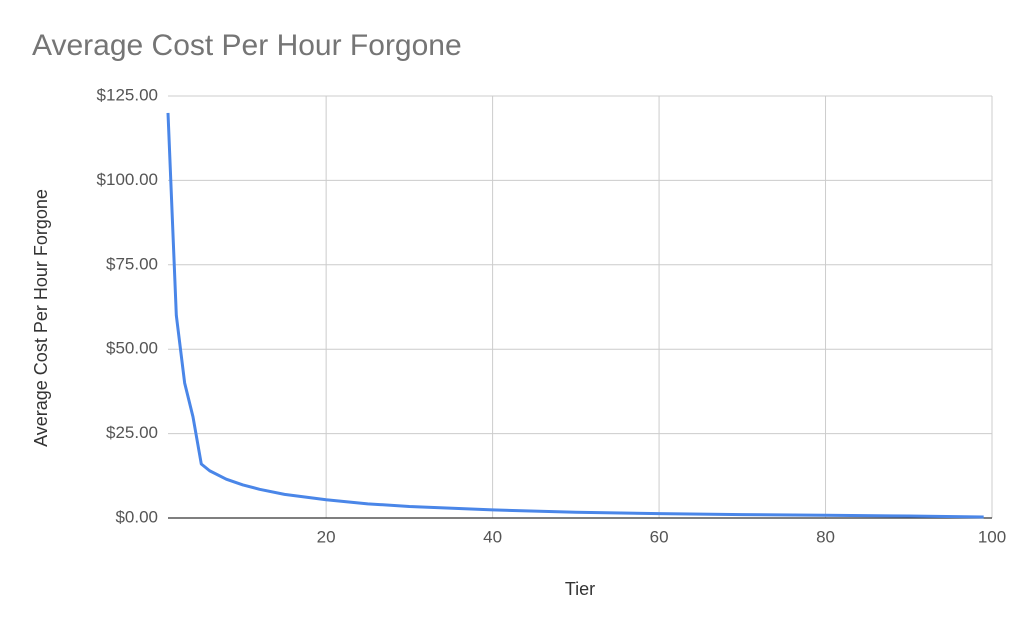 The image size is (1024, 633). I want to click on y-tick-label: $0.00, so click(136, 516).